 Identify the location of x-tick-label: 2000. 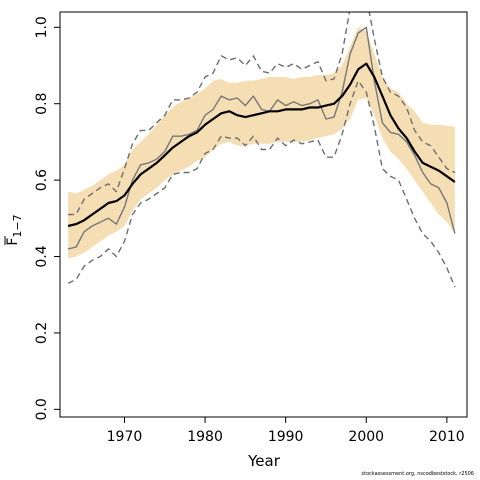
(366, 437).